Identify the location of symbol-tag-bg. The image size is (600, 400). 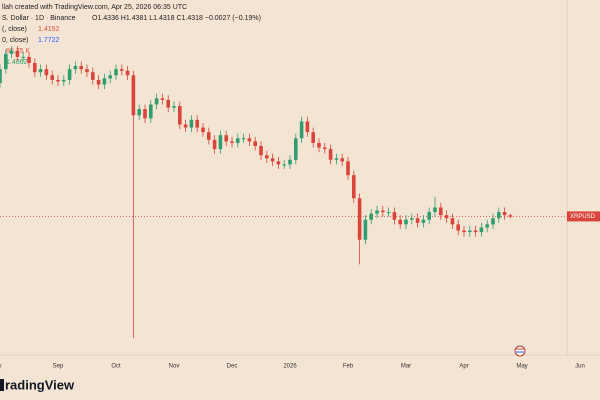
(583, 216).